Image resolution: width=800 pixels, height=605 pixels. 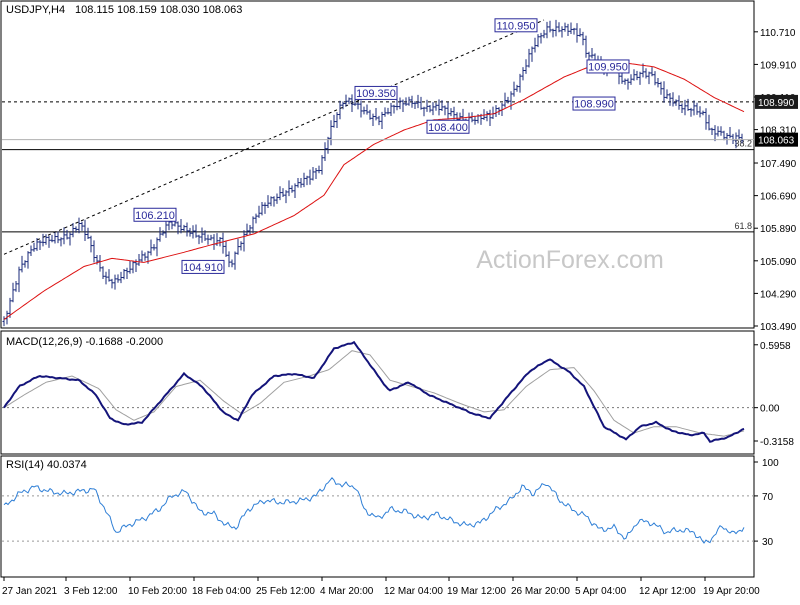 I want to click on x-tick-label: 3 Feb 12:00, so click(x=91, y=591).